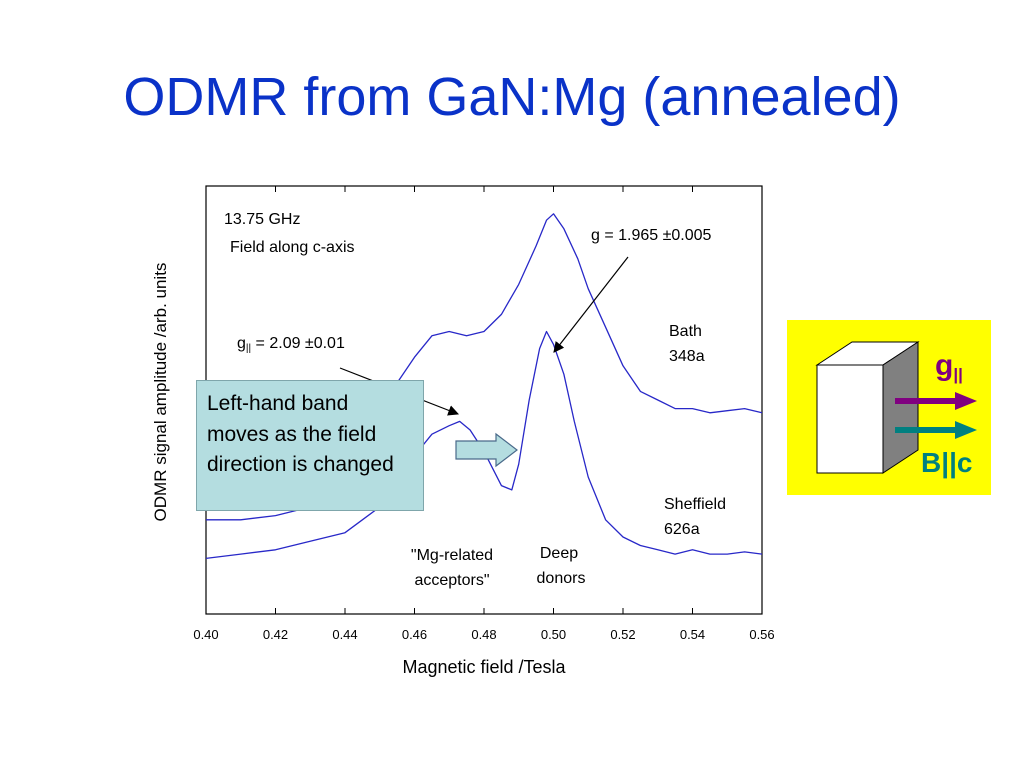 This screenshot has height=768, width=1024. What do you see at coordinates (452, 555) in the screenshot?
I see `mg-acceptors-label-1: "Mg-related` at bounding box center [452, 555].